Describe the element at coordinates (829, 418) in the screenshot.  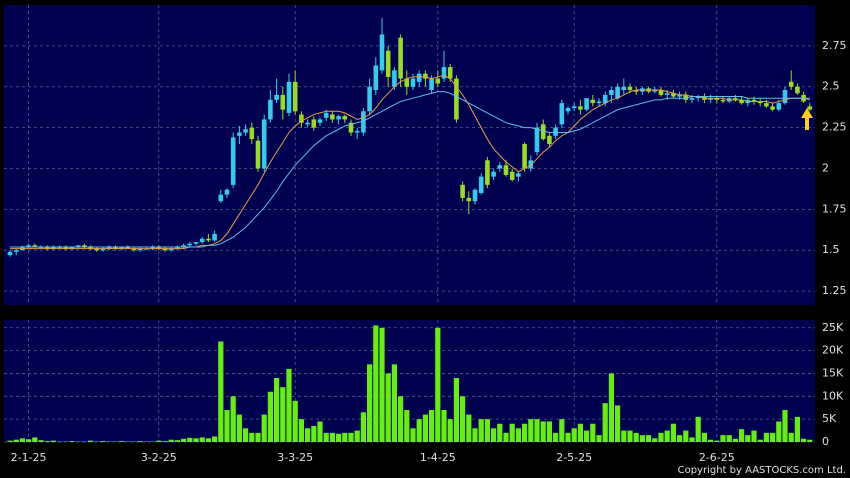
I see `volume-tick-label: 5K` at that location.